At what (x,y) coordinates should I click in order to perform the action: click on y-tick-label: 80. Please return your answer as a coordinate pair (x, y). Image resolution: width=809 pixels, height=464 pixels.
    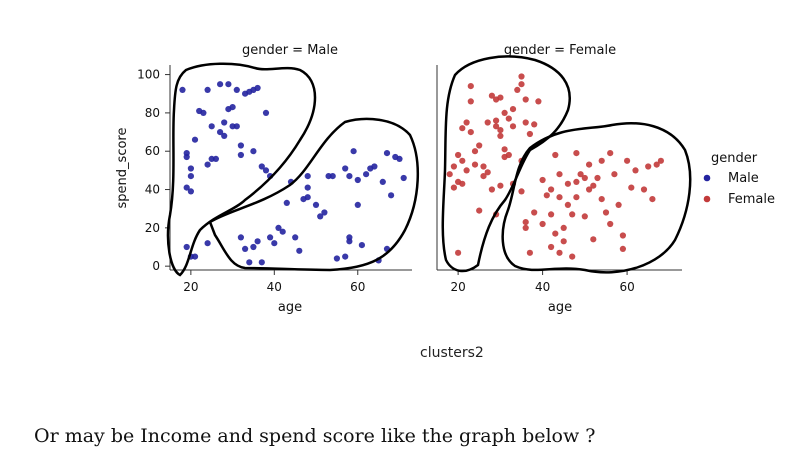
    Looking at the image, I should click on (152, 113).